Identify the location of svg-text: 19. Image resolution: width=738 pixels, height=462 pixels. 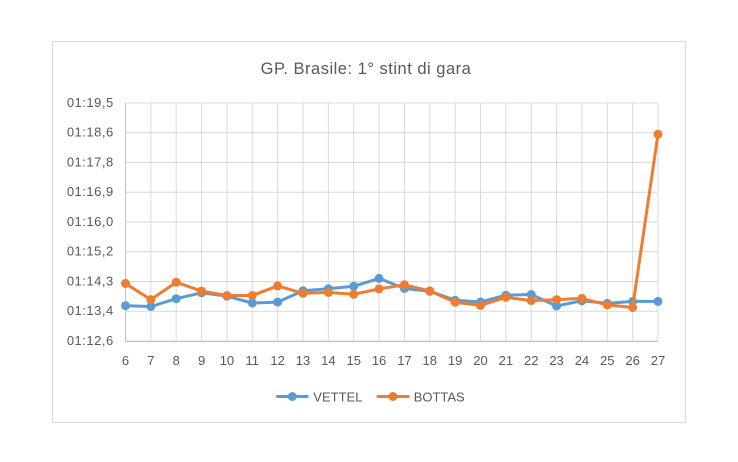
(455, 360).